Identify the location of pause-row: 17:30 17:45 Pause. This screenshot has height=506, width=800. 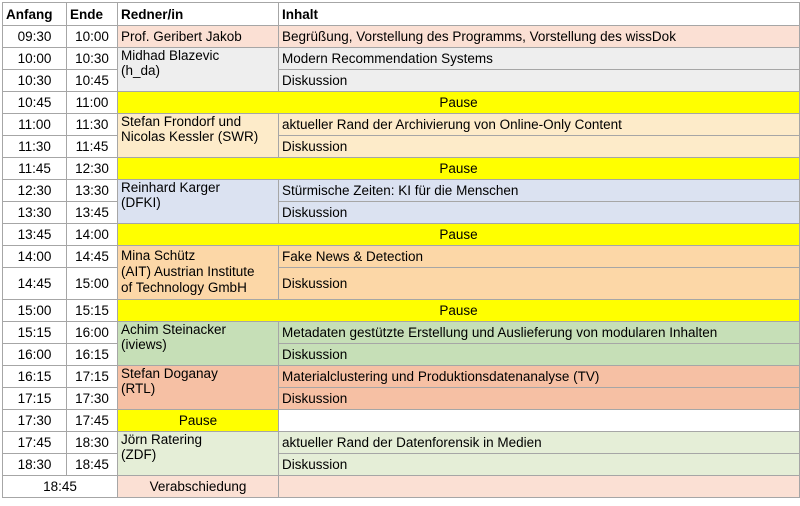
(401, 420).